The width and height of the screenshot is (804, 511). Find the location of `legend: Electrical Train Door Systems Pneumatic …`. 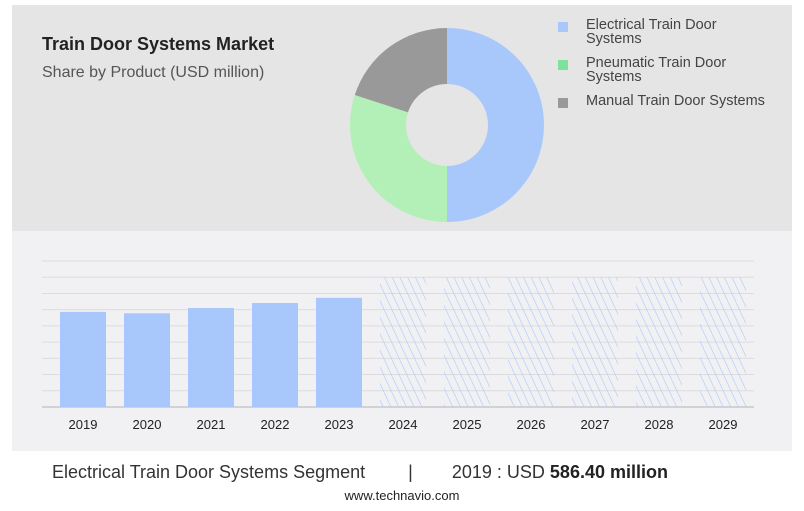

legend: Electrical Train Door Systems Pneumatic … is located at coordinates (662, 68).